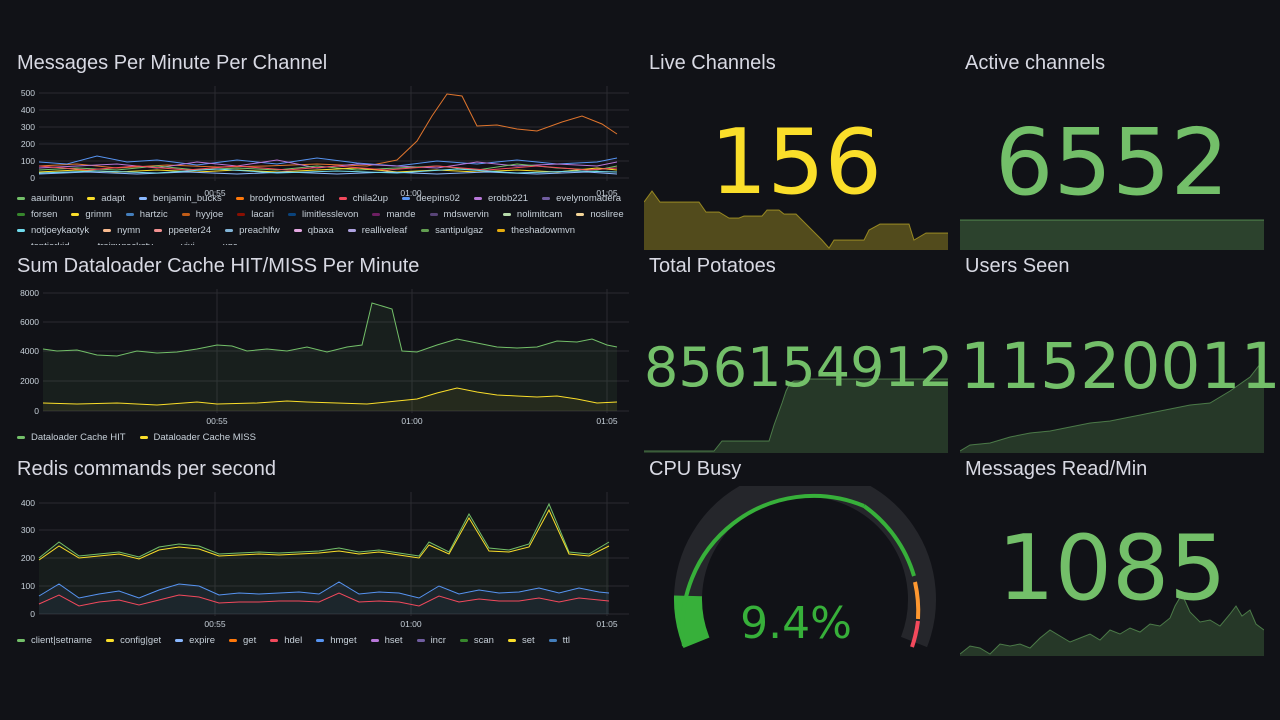  What do you see at coordinates (255, 214) in the screenshot?
I see `legend-item: lacari` at bounding box center [255, 214].